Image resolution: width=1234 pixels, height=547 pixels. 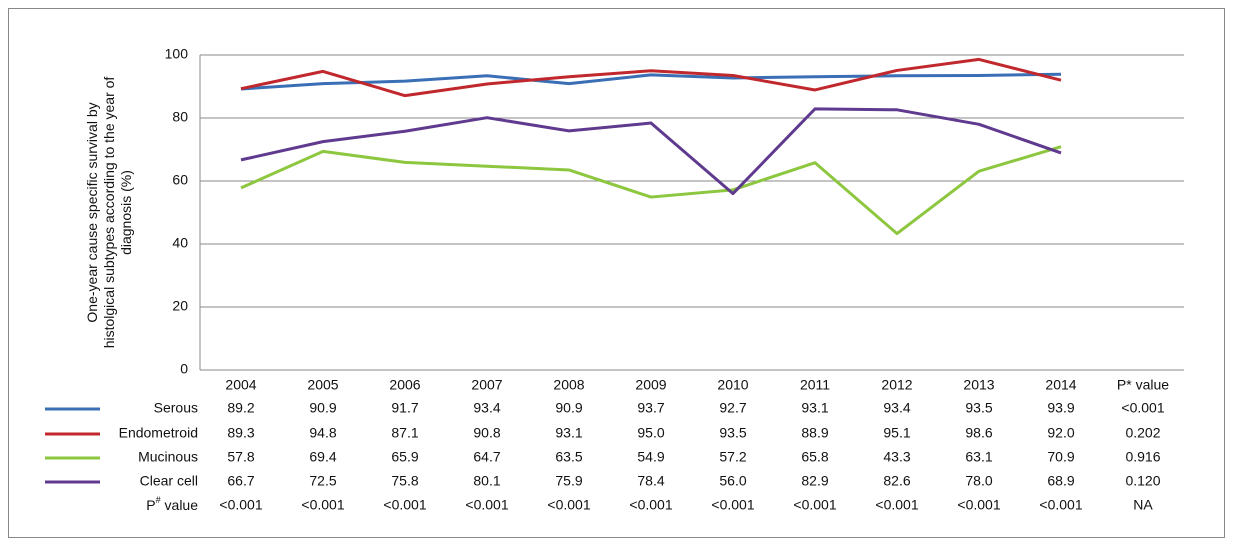 I want to click on table-value: 54.9, so click(x=650, y=457).